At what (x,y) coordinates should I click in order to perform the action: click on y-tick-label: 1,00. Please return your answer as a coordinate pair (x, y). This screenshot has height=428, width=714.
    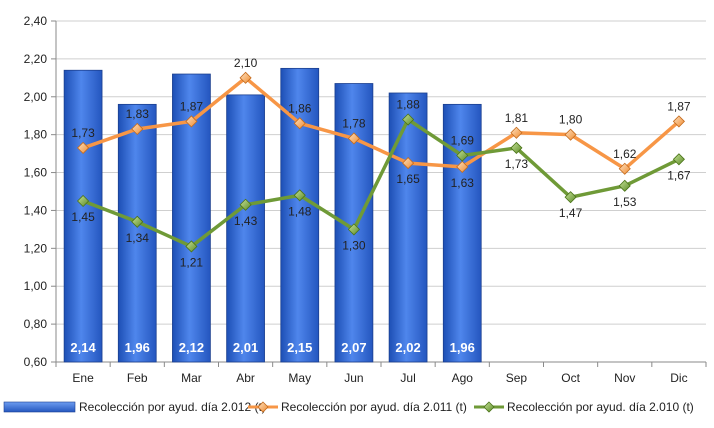
    Looking at the image, I should click on (36, 286).